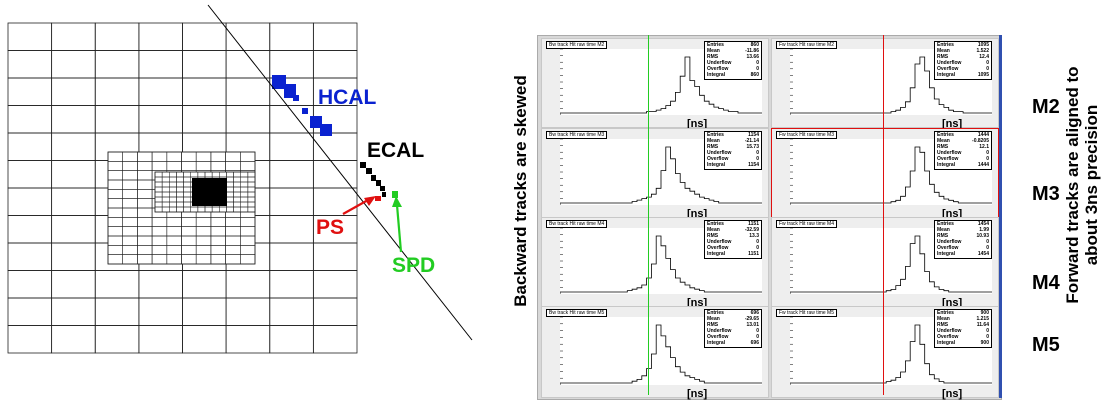  Describe the element at coordinates (754, 45) in the screenshot. I see `stat-value: 860` at that location.